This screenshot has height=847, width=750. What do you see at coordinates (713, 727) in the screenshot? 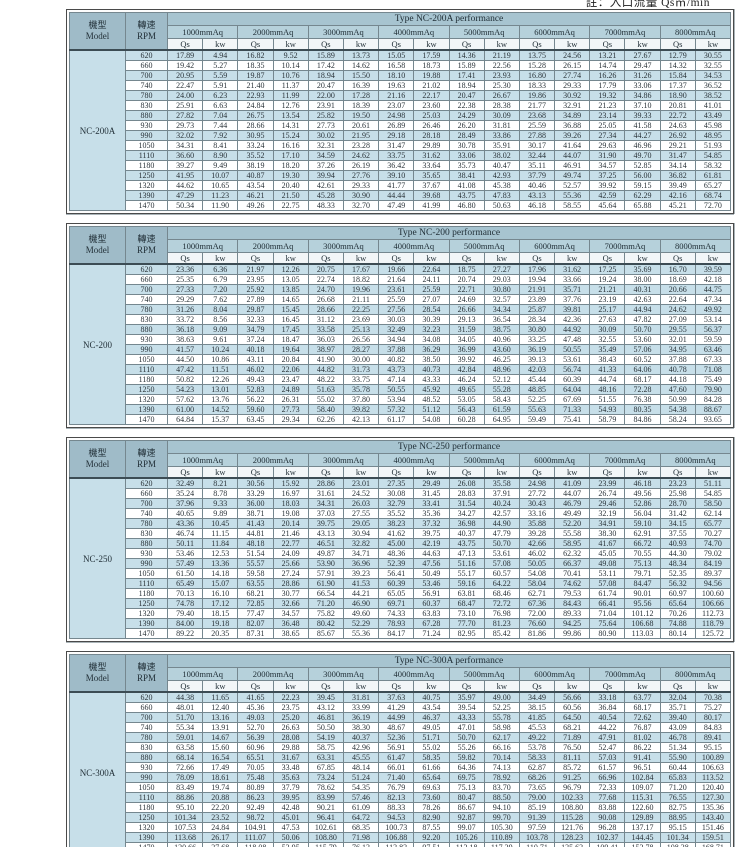
I see `kw-value-cell: 84.83` at bounding box center [713, 727].